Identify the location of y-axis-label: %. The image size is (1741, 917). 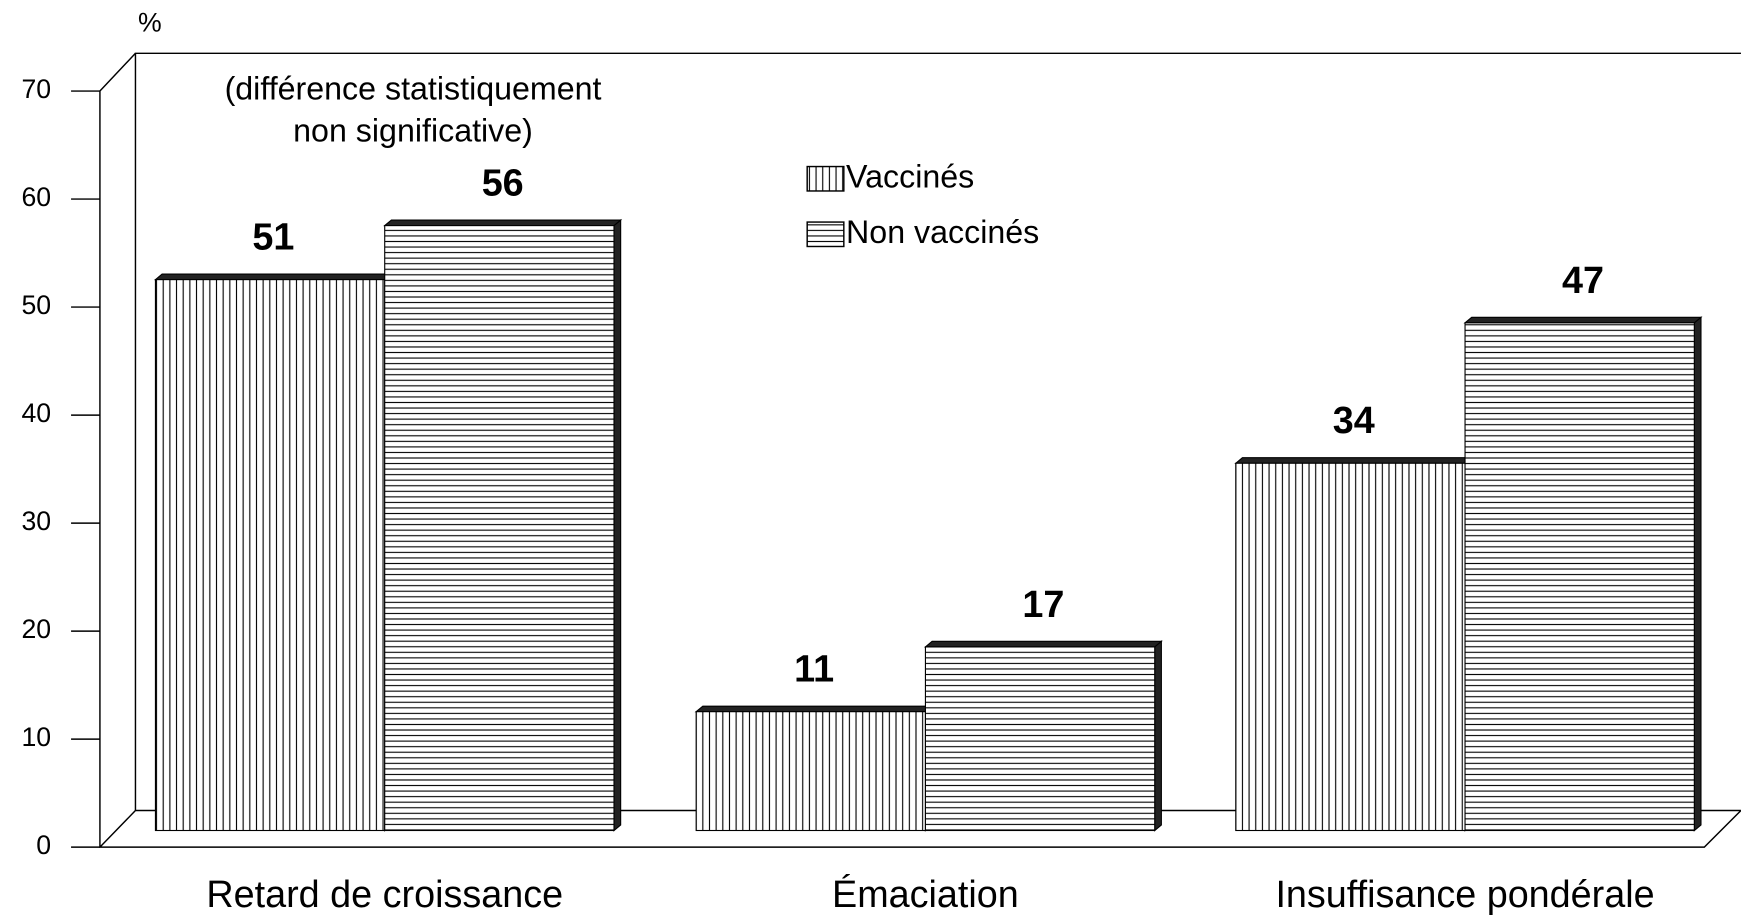
(150, 22).